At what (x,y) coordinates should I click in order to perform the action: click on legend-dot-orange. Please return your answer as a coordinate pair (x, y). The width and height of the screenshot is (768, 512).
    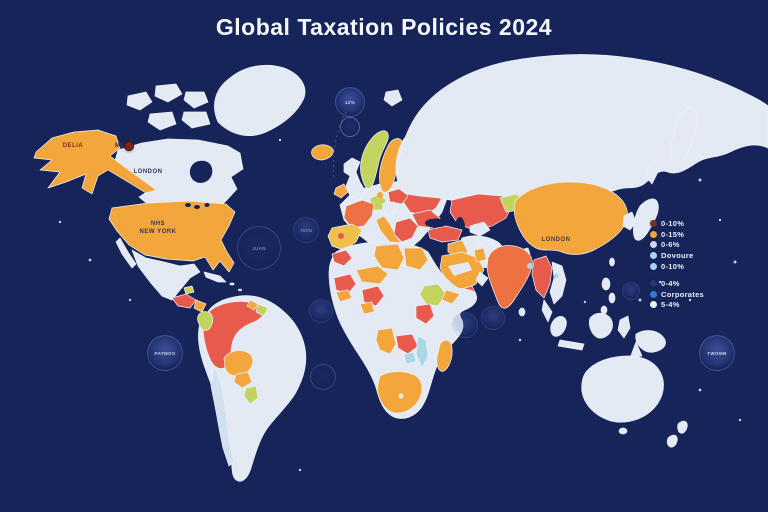
    Looking at the image, I should click on (653, 234).